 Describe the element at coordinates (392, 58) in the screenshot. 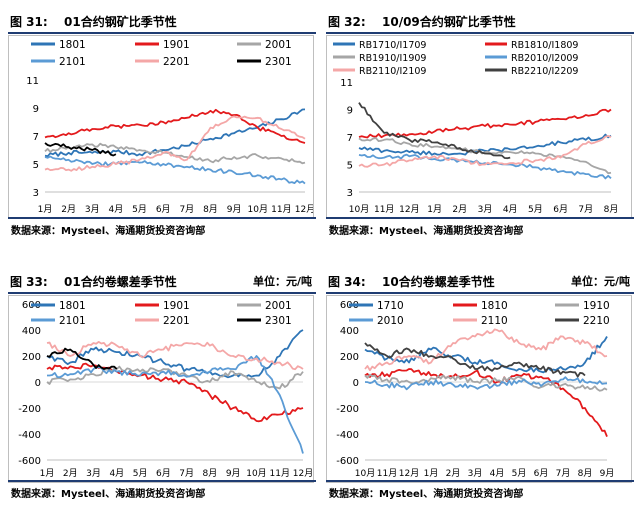

I see `legend-label: RB1910/I1909` at that location.